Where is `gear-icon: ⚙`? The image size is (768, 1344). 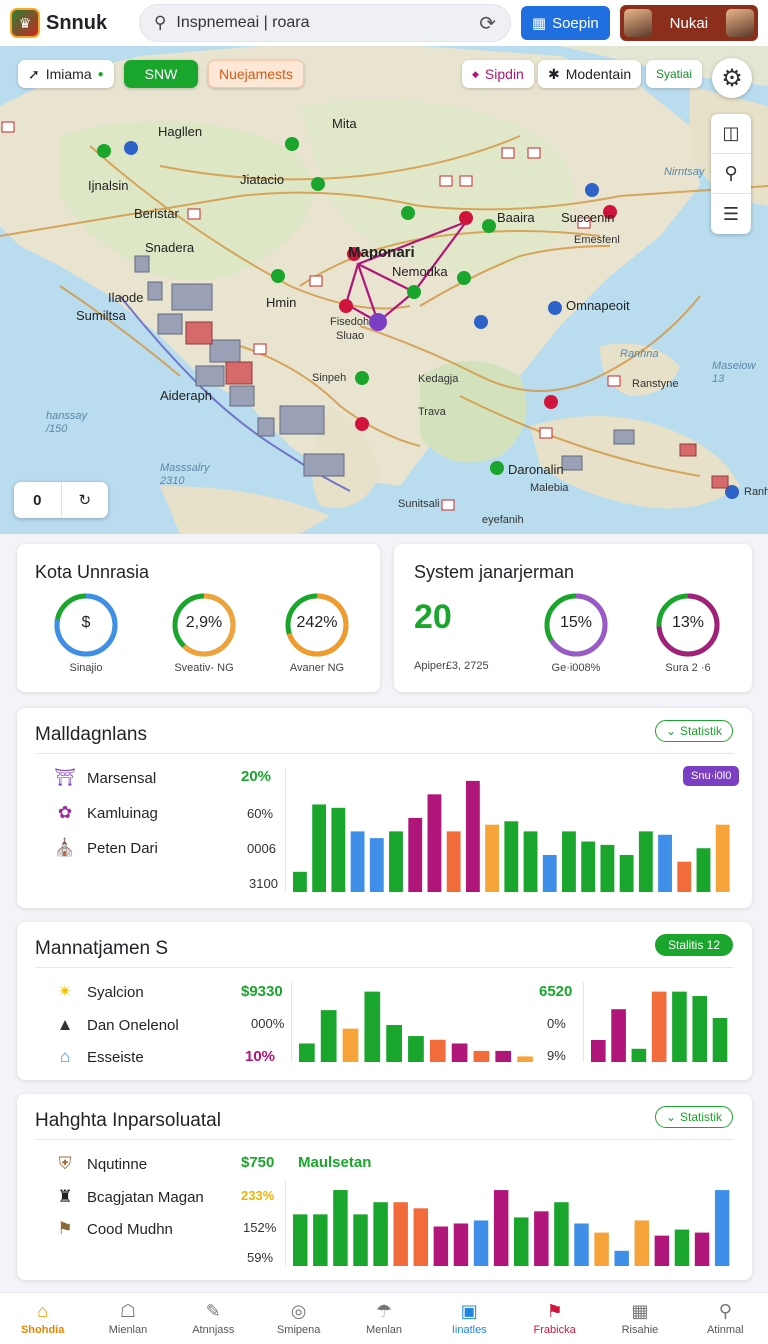
gear-icon: ⚙ is located at coordinates (732, 78).